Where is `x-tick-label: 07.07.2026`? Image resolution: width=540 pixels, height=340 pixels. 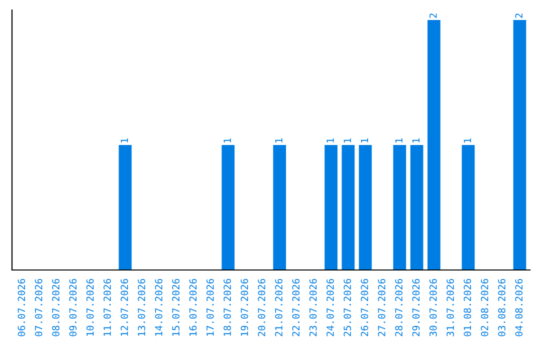
x-tick-label: 07.07.2026 is located at coordinates (38, 307).